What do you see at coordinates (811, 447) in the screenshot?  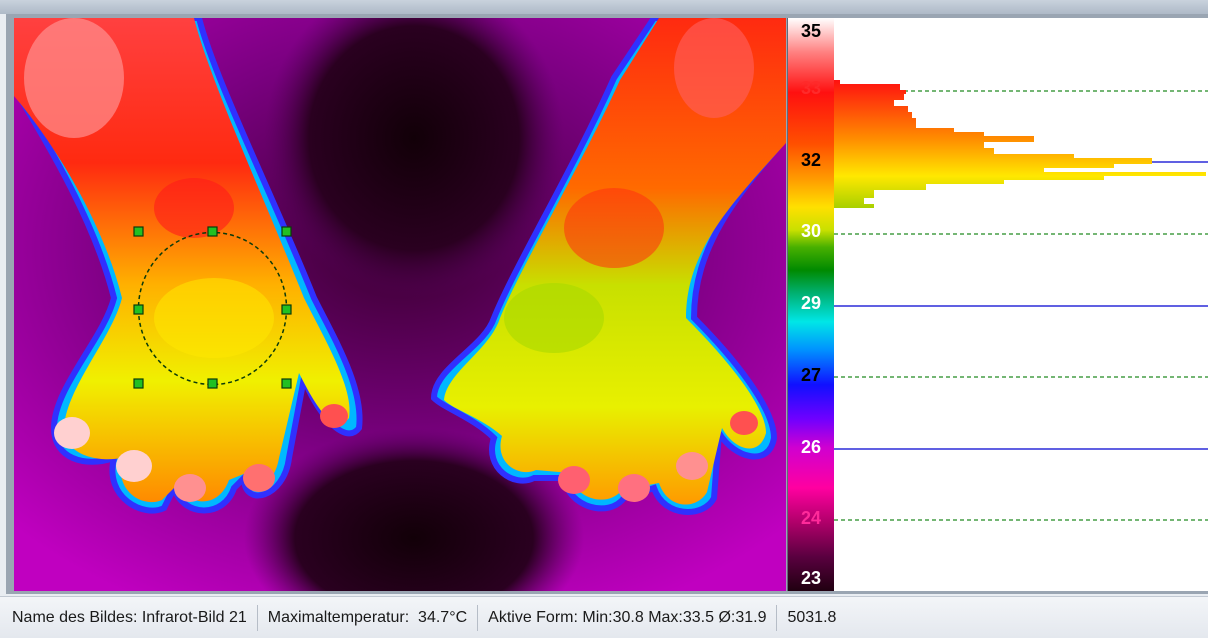 I see `scale-label-26: 26` at bounding box center [811, 447].